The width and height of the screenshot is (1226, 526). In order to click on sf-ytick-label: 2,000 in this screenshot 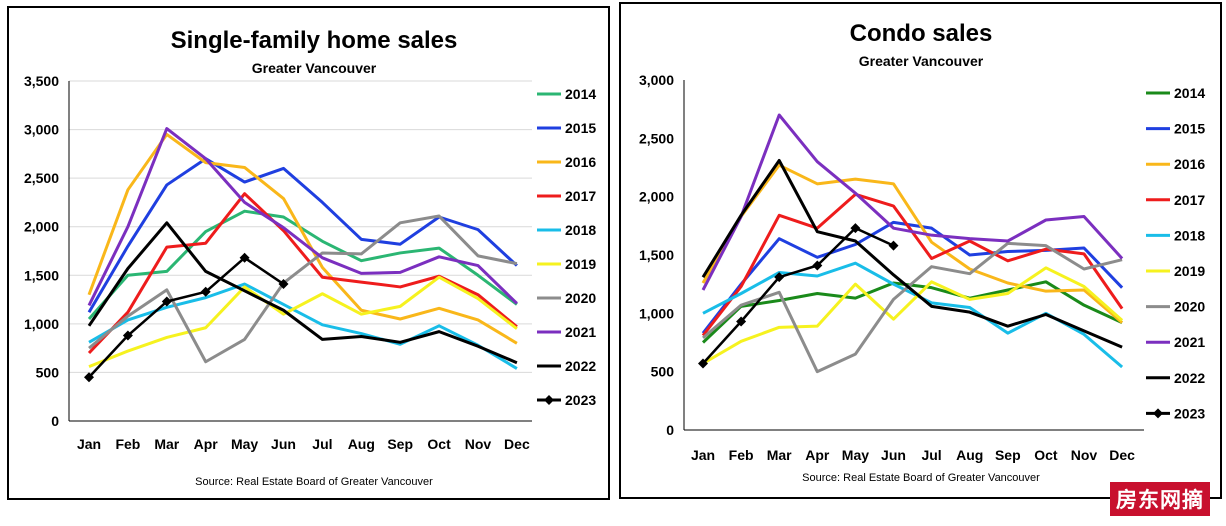, I will do `click(41, 227)`.